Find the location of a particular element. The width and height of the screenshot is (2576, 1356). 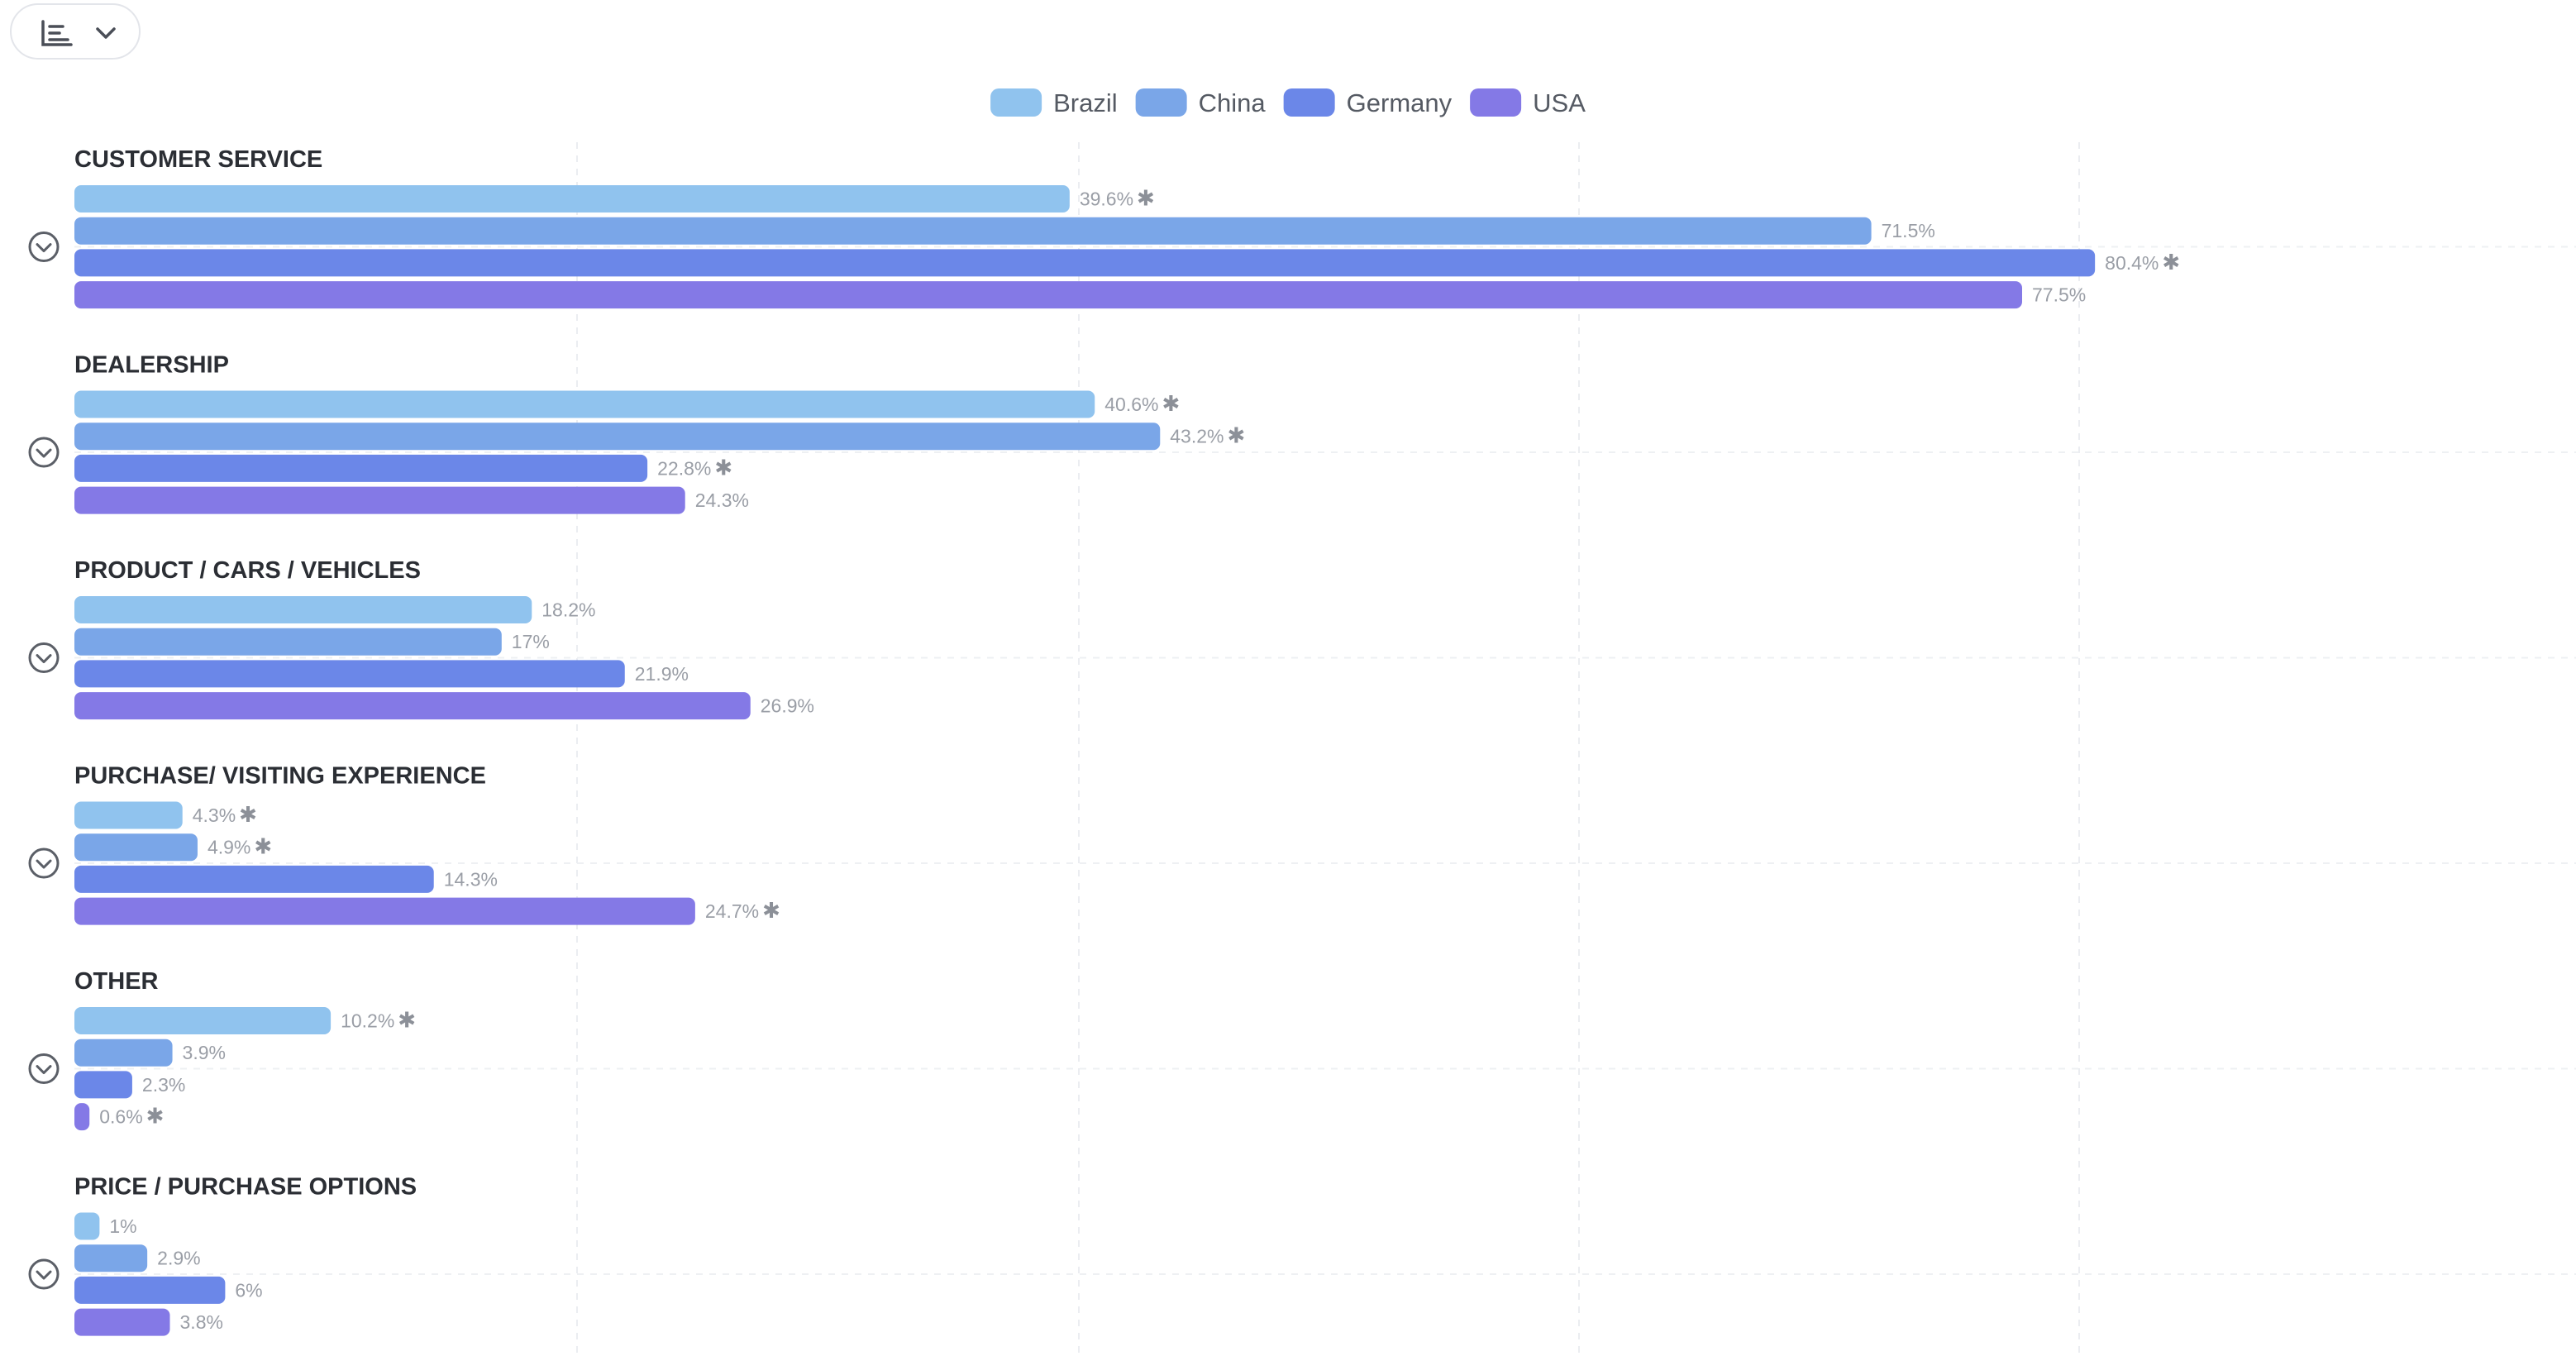

bar-value: 18.2% is located at coordinates (568, 610).